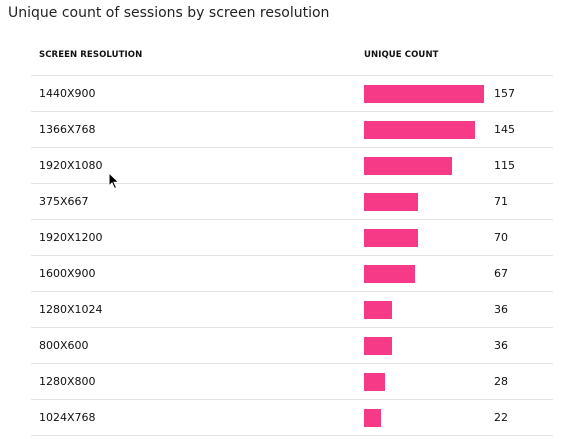 This screenshot has height=439, width=579. I want to click on table-row: 1280X1024 36, so click(292, 310).